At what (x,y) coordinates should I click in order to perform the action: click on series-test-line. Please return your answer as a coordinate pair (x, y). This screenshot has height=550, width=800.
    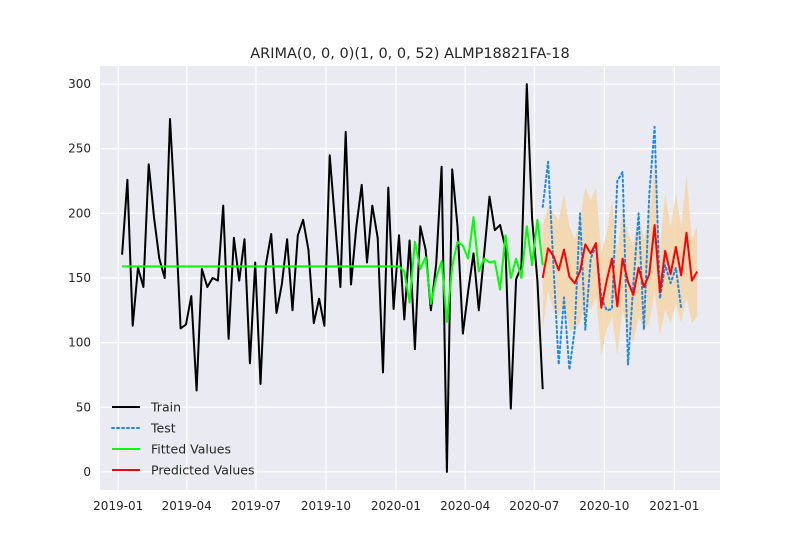
    Looking at the image, I should click on (612, 248).